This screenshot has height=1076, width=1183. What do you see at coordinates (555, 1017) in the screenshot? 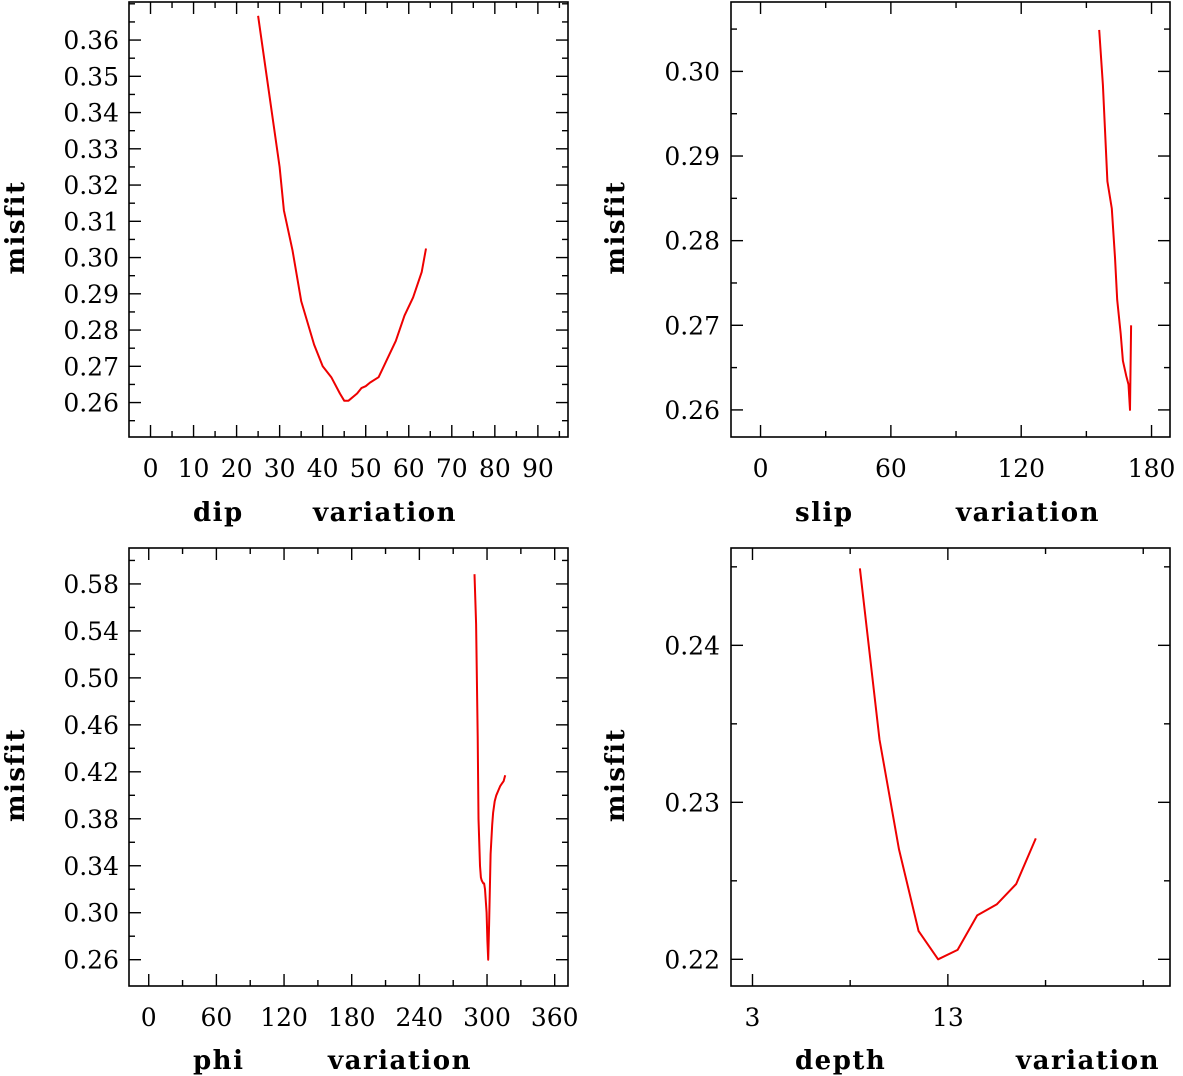
I see `x-tick-label: 360` at bounding box center [555, 1017].